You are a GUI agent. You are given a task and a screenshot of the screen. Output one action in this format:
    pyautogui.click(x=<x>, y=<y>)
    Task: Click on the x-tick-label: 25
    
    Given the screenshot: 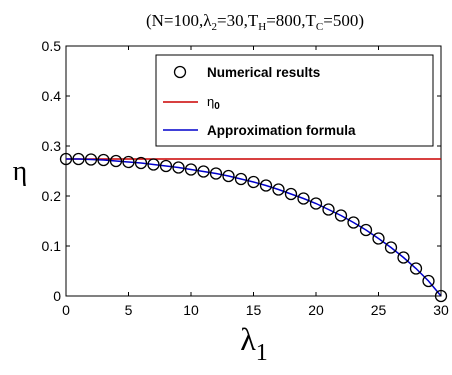 What is the action you would take?
    pyautogui.click(x=379, y=310)
    